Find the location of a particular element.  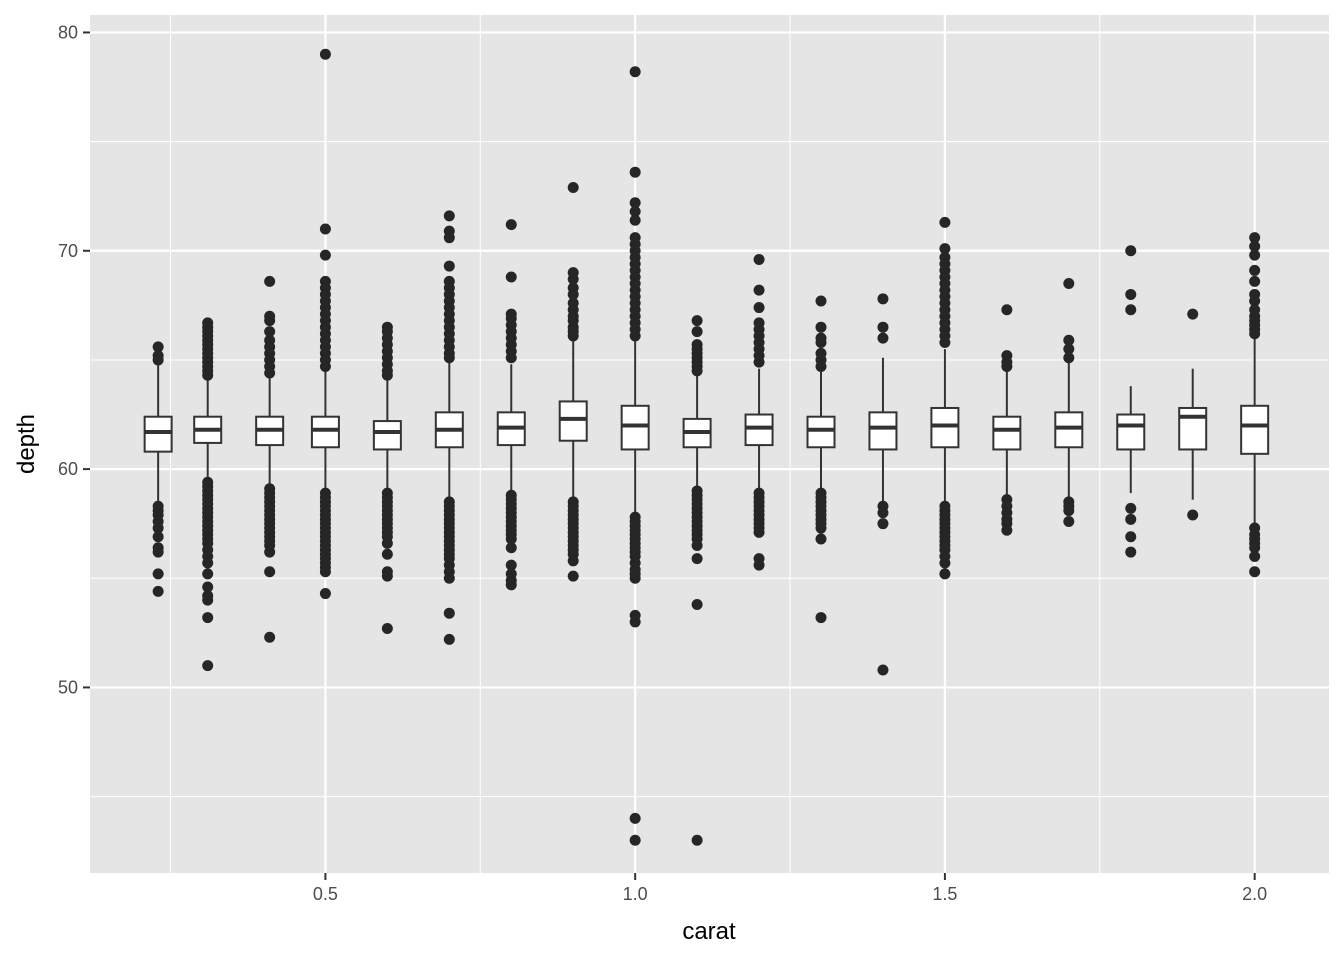

y-tick-label: 60 is located at coordinates (68, 469).